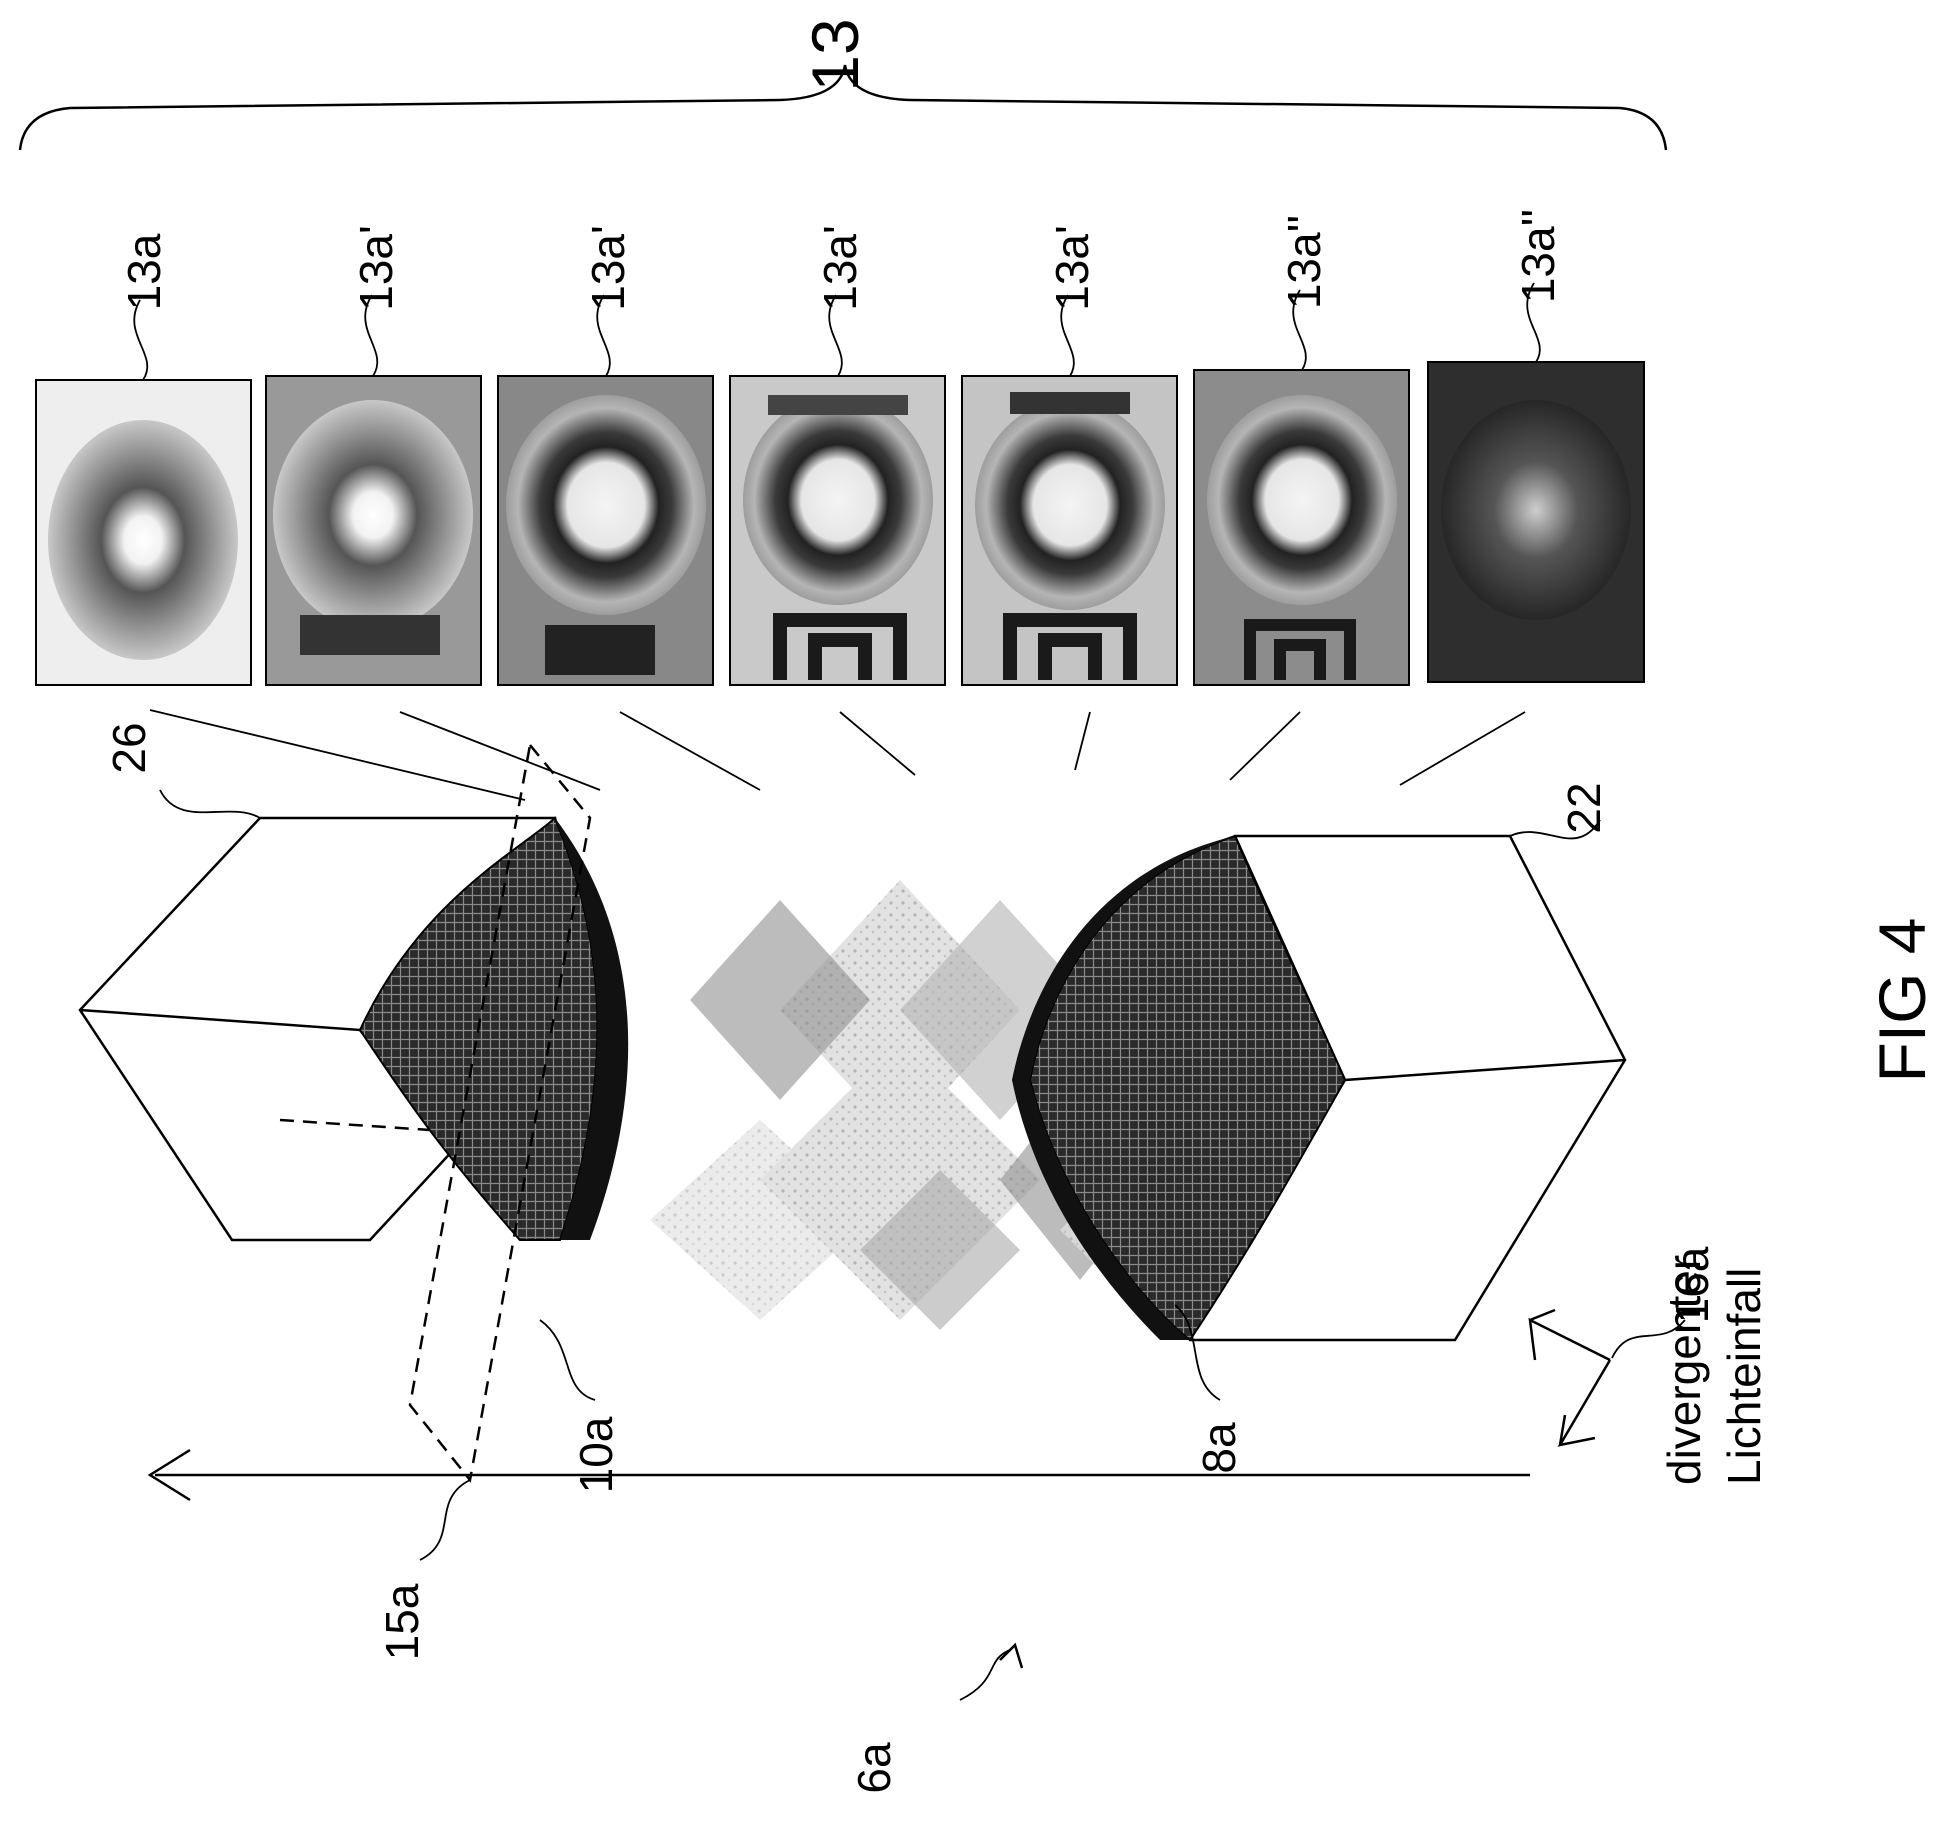 Image resolution: width=1949 pixels, height=1843 pixels. I want to click on optical-axis, so click(840, 1475).